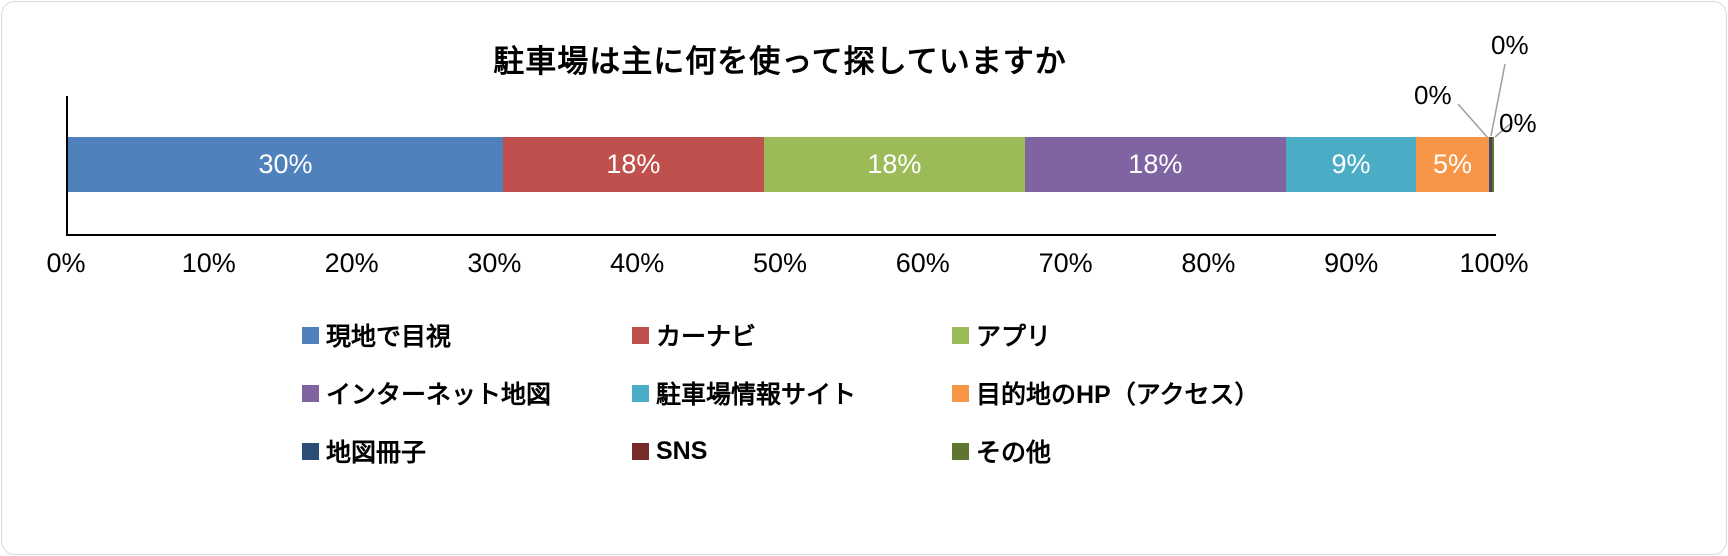 This screenshot has height=556, width=1728. Describe the element at coordinates (389, 337) in the screenshot. I see `legend-label: 現地で目視` at that location.